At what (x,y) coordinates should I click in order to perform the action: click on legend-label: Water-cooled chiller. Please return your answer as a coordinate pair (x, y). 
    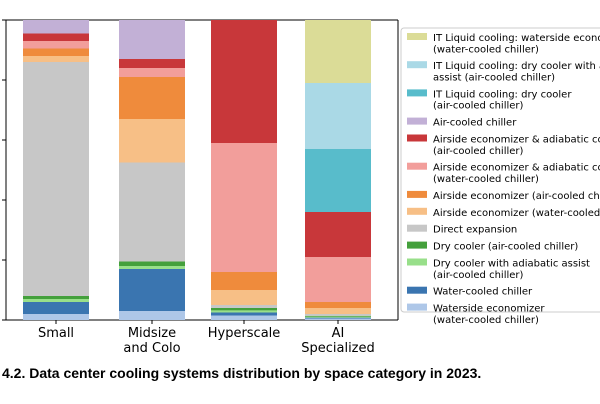
    Looking at the image, I should click on (483, 292).